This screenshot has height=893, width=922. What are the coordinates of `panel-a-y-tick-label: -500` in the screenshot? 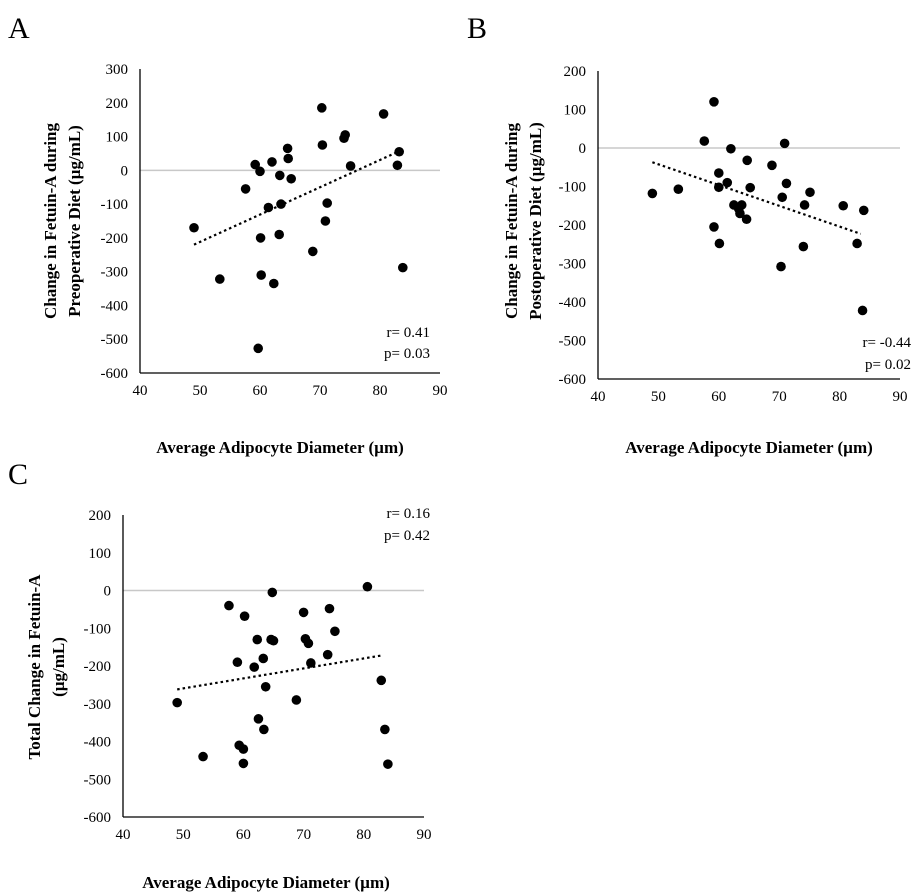 It's located at (115, 340).